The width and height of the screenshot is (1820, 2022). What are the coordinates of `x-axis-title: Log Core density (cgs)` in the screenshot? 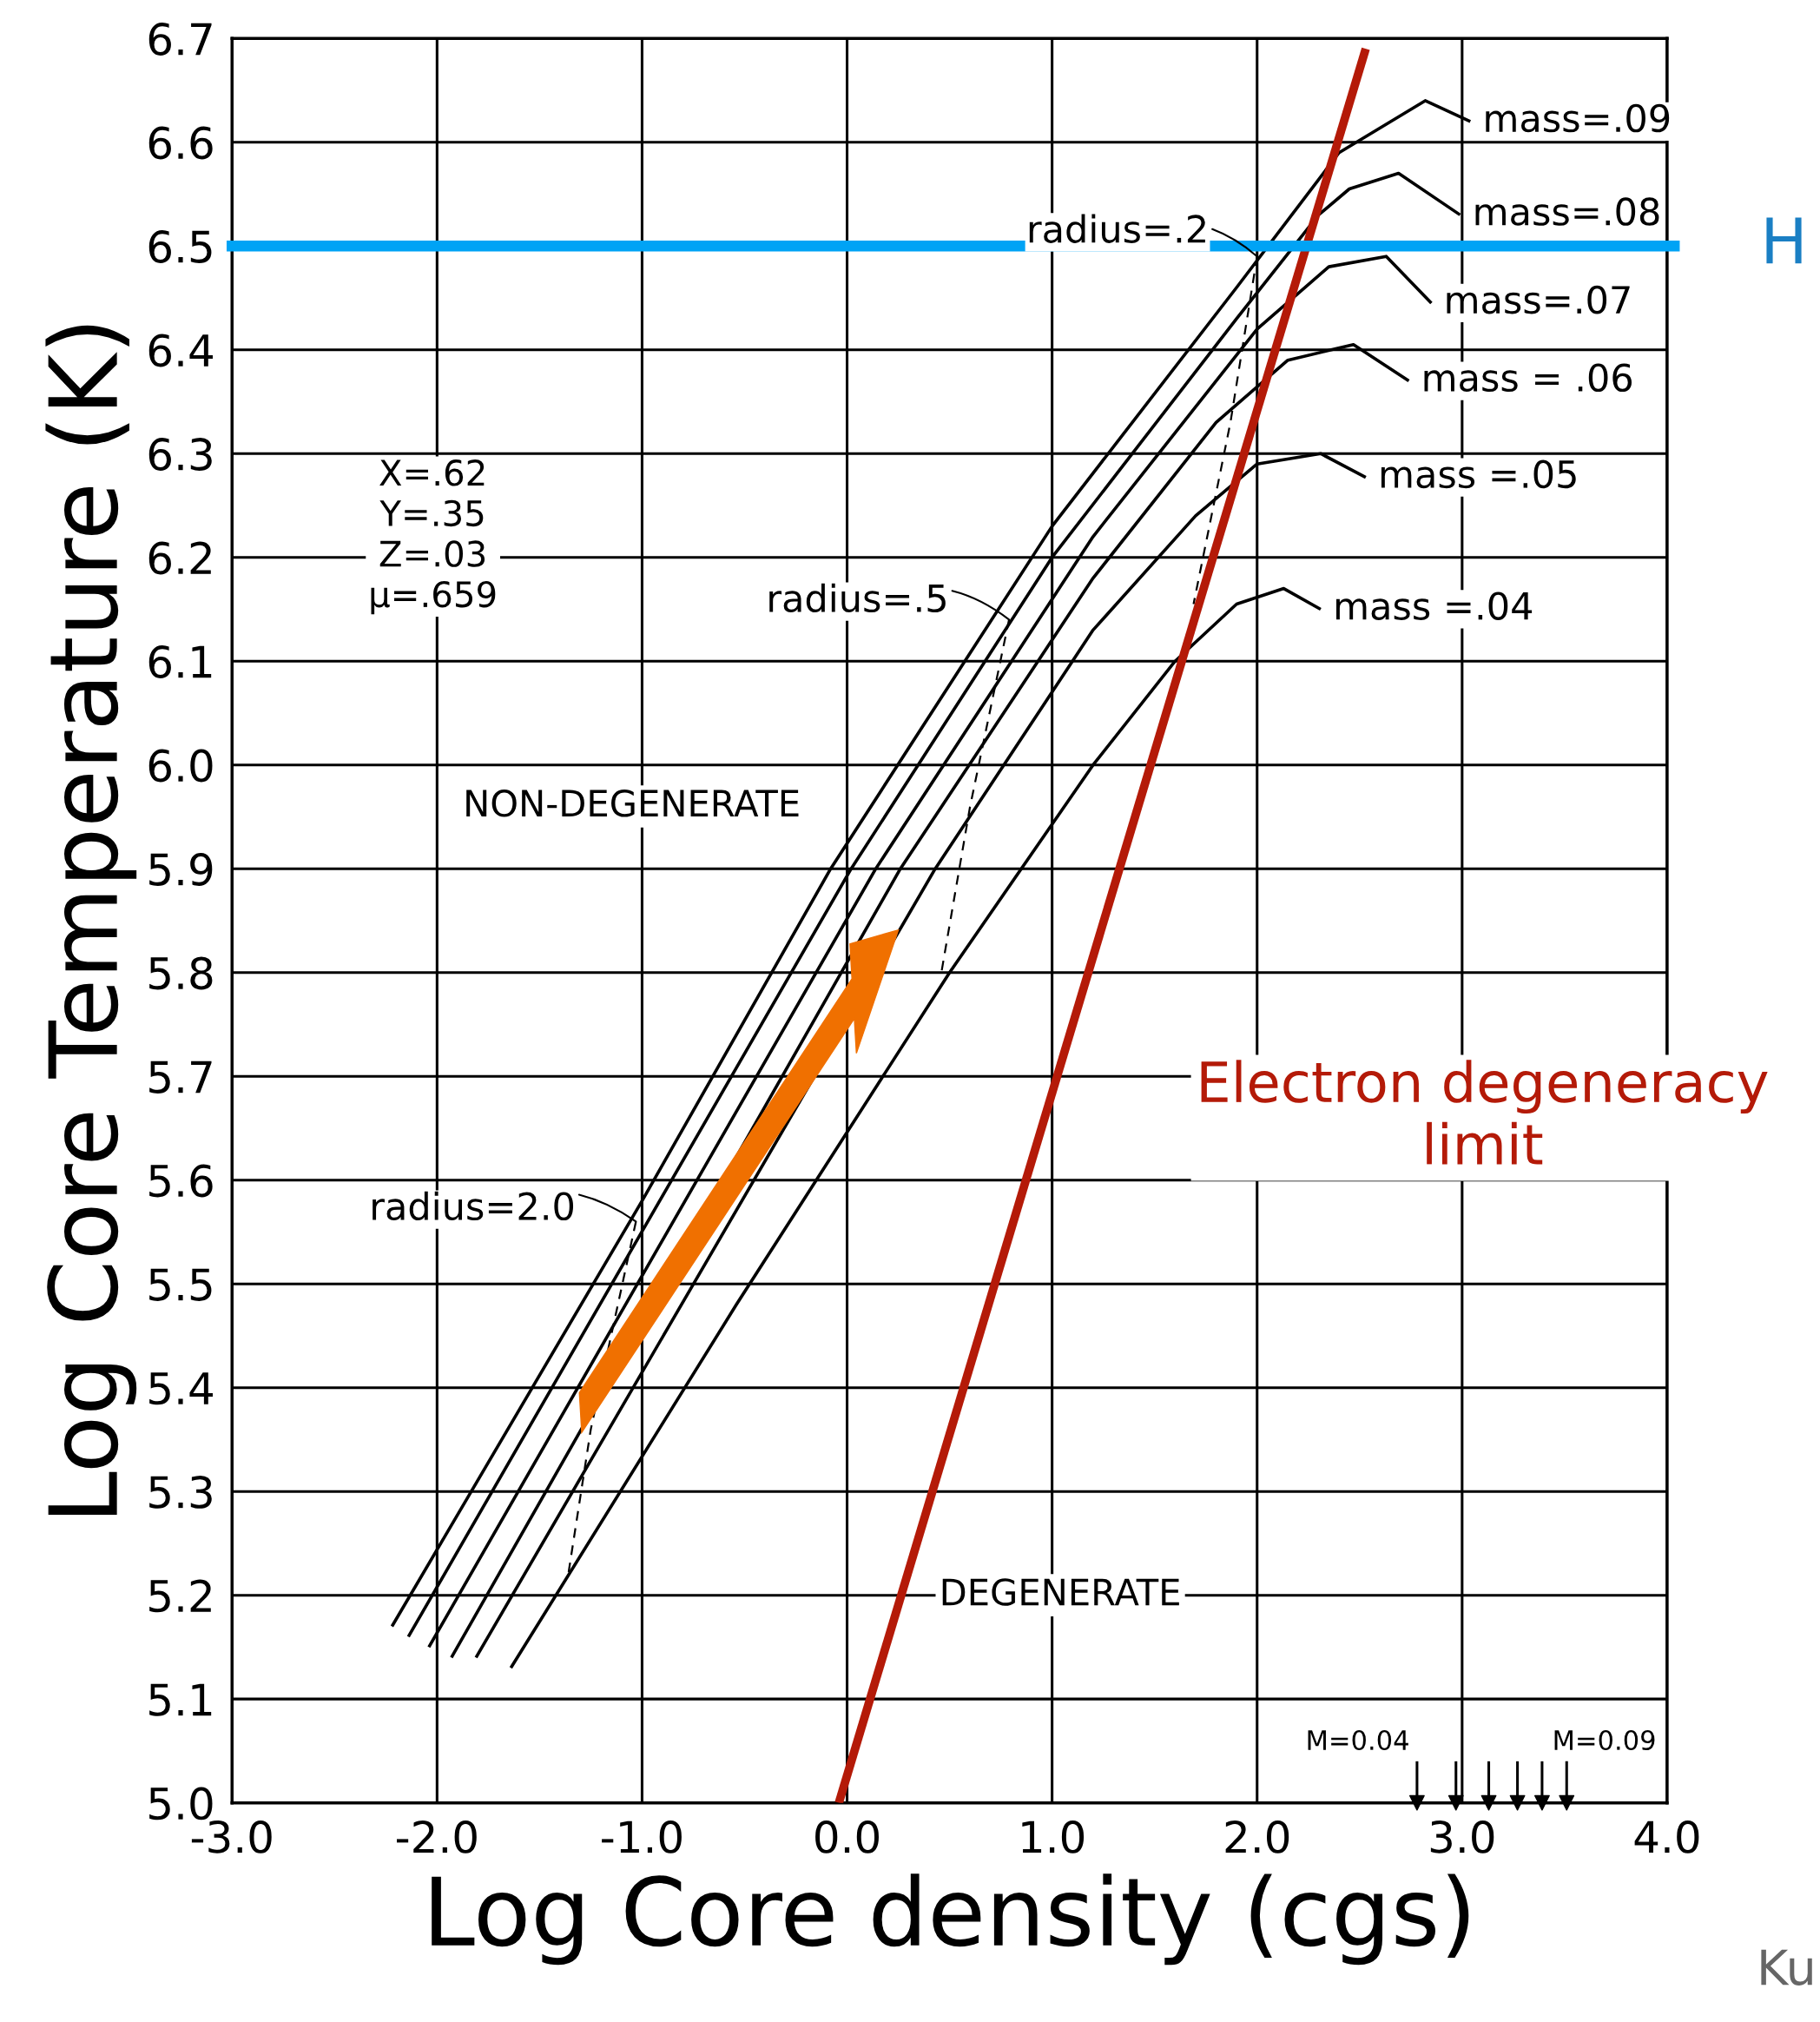 It's located at (950, 1919).